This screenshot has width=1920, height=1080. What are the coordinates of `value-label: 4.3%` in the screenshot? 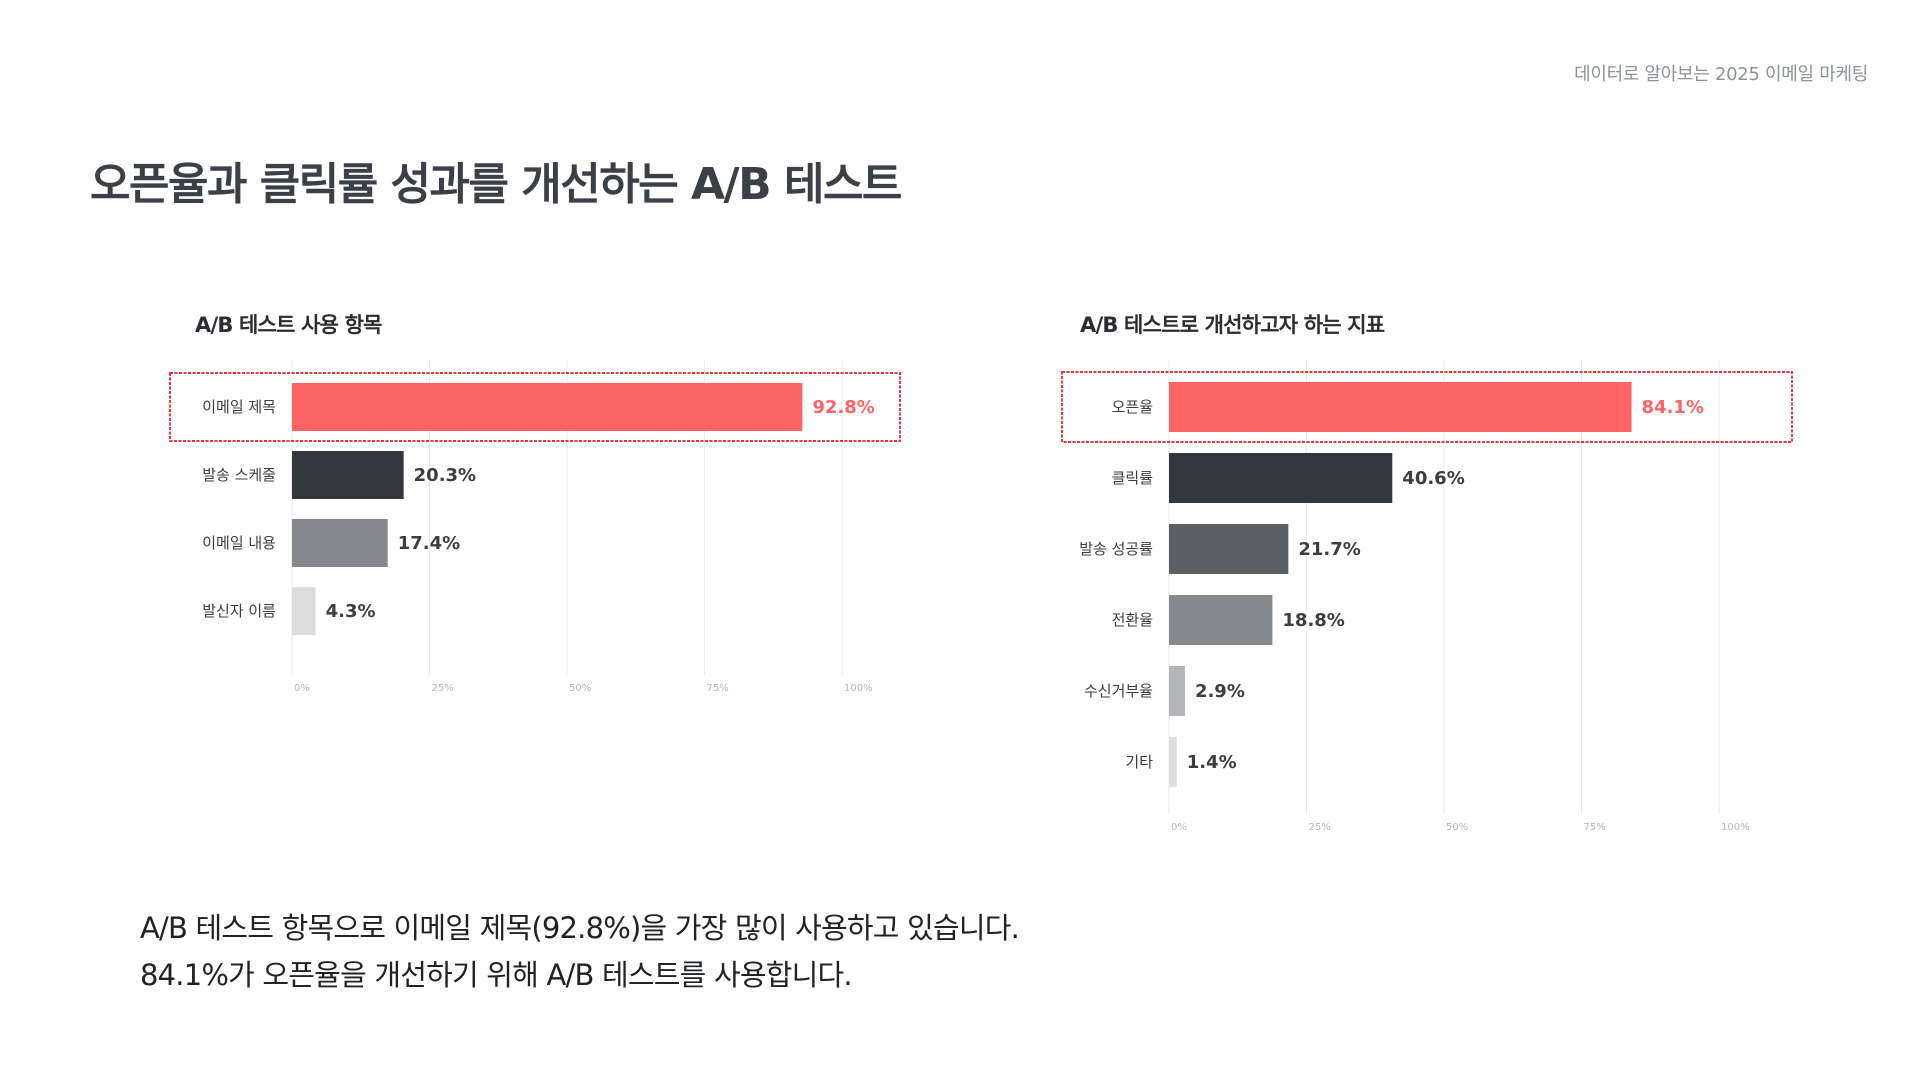 It's located at (351, 611).